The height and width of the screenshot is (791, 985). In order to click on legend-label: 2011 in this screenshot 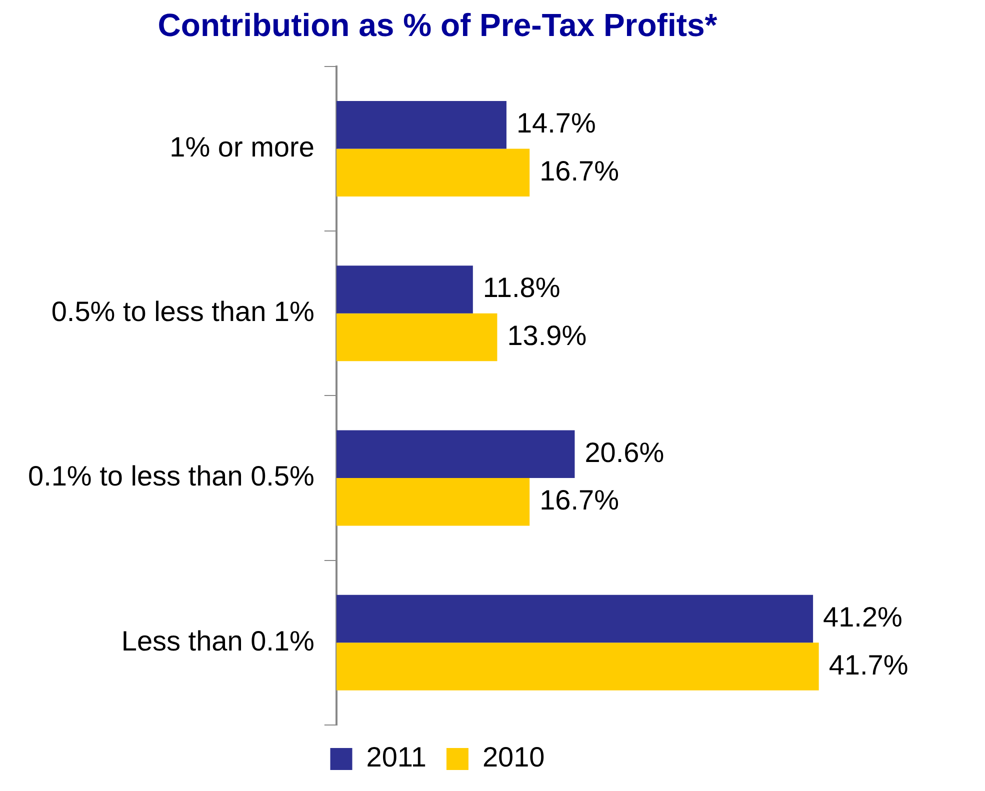, I will do `click(396, 757)`.